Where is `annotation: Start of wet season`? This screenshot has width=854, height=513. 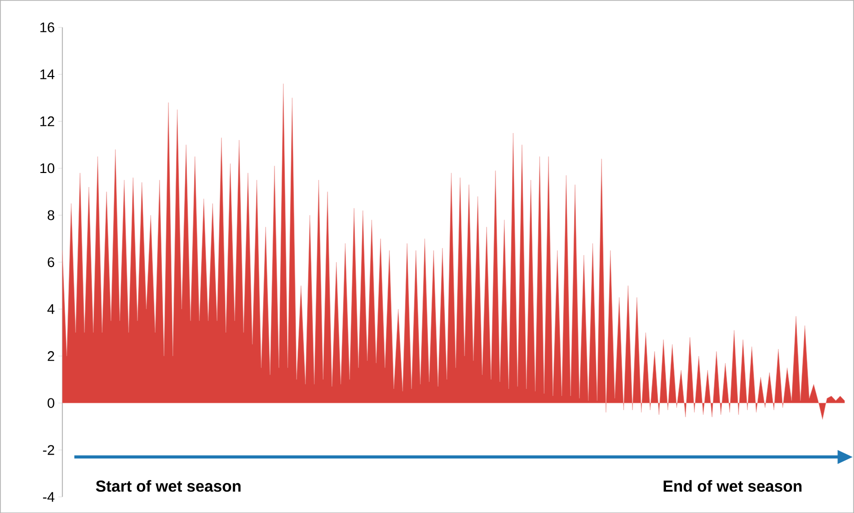
annotation: Start of wet season is located at coordinates (168, 486).